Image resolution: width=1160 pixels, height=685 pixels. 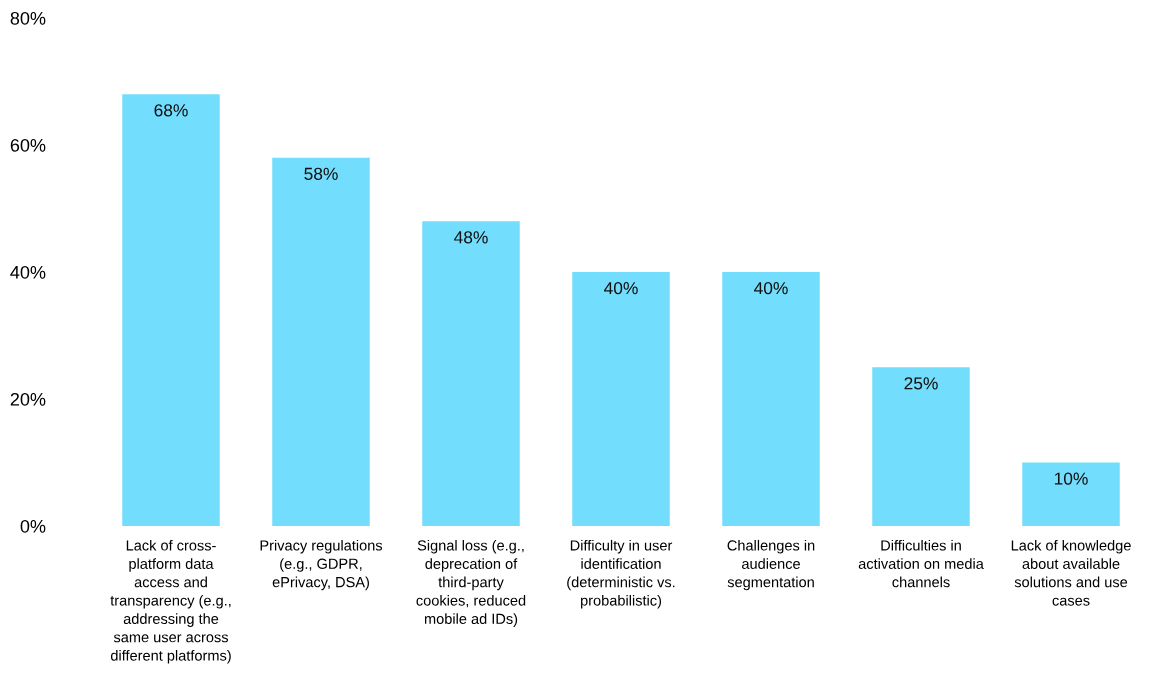 I want to click on data-label: 68%, so click(x=171, y=110).